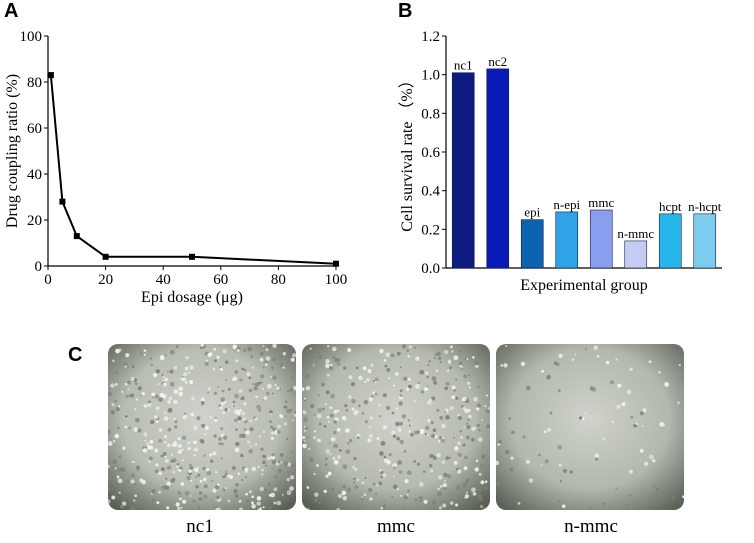 The image size is (754, 543). Describe the element at coordinates (636, 254) in the screenshot. I see `bar-n-mmc` at that location.